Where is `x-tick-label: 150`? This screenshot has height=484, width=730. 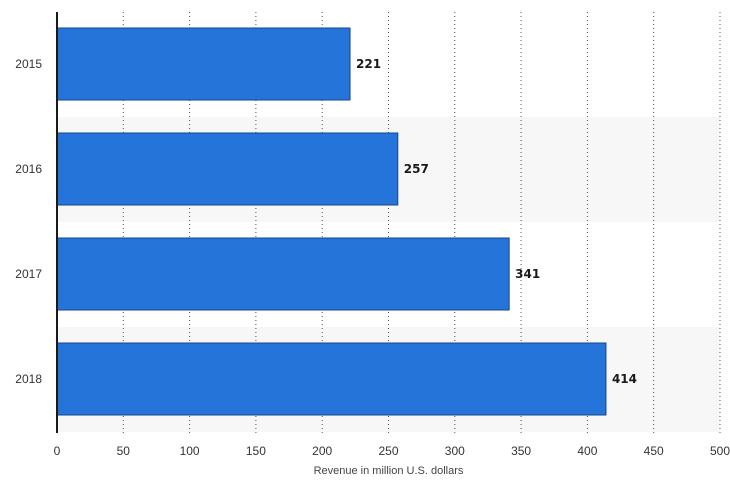
x-tick-label: 150 is located at coordinates (256, 451).